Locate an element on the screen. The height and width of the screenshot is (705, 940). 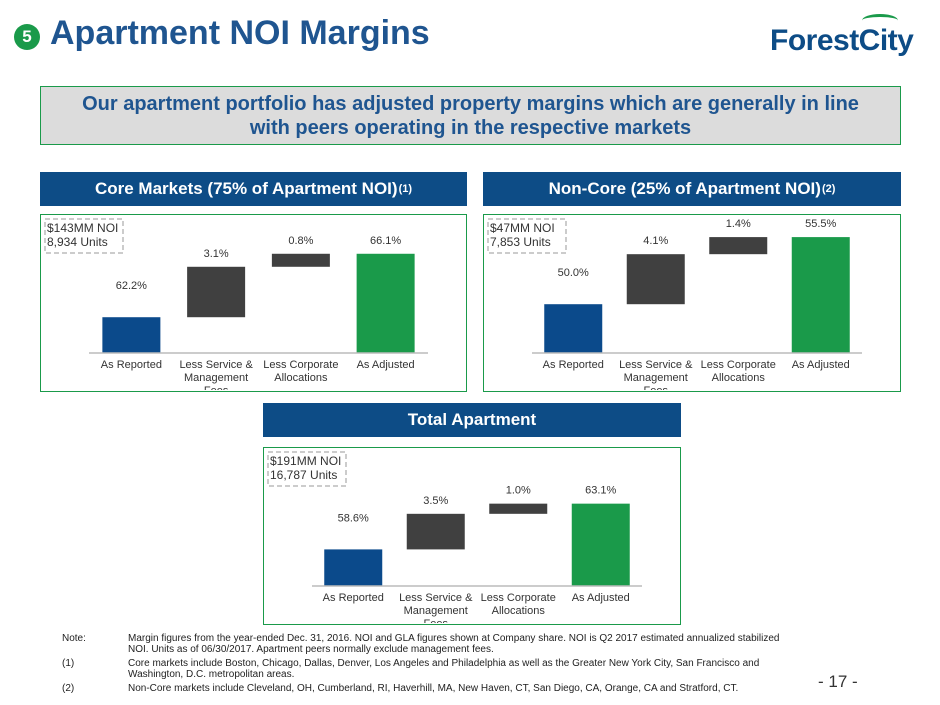
section-badge: 5 is located at coordinates (27, 37).